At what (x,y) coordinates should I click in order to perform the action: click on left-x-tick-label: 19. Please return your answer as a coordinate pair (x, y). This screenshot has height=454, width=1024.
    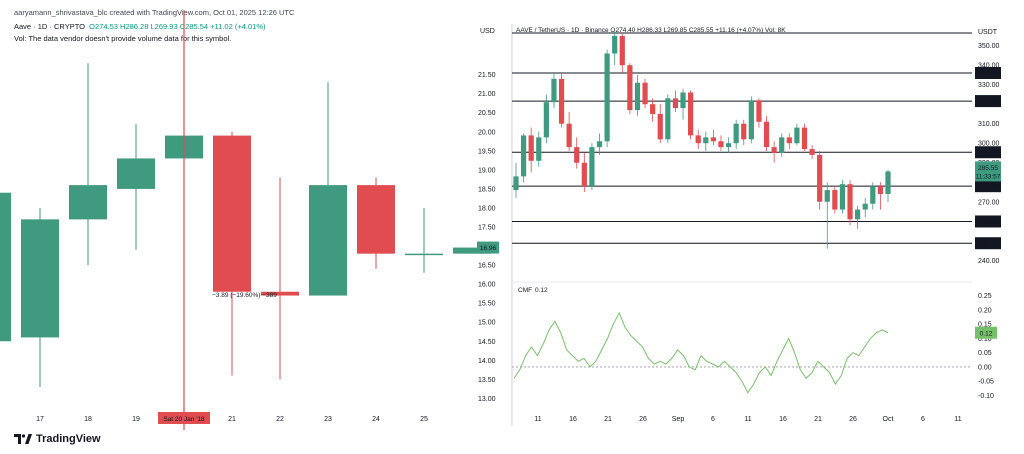
    Looking at the image, I should click on (136, 419).